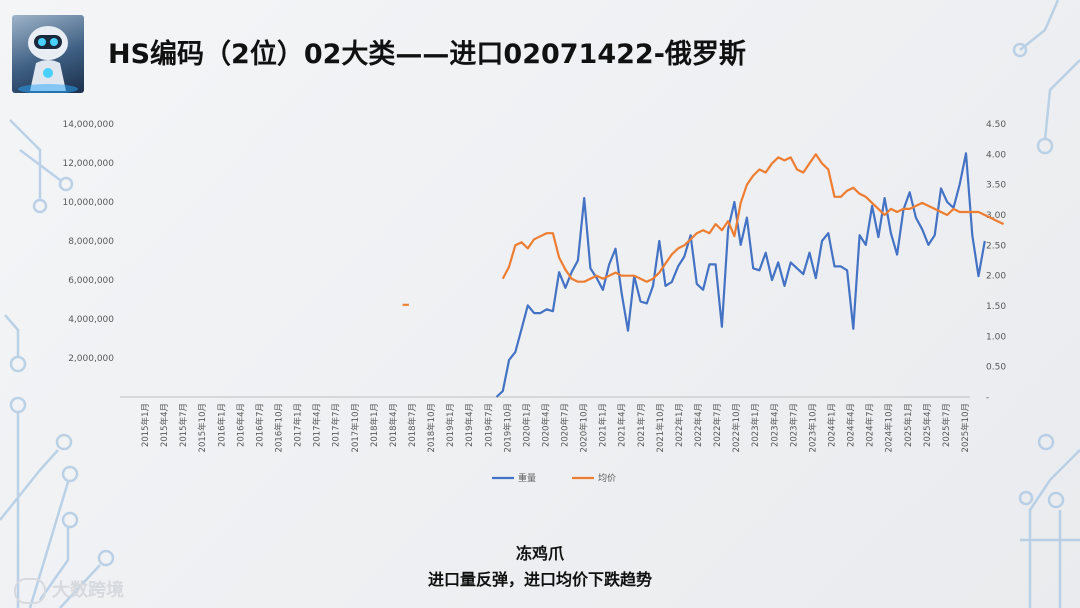 Image resolution: width=1080 pixels, height=608 pixels. Describe the element at coordinates (145, 425) in the screenshot. I see `x-tick-label: 2015年1月` at that location.